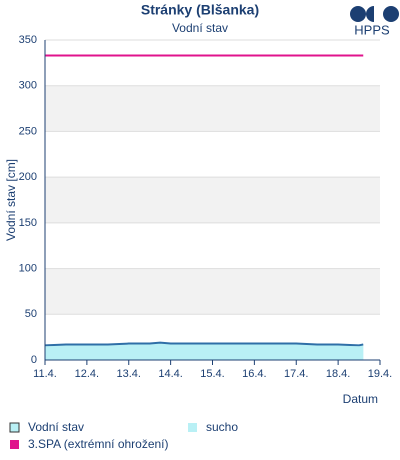 Image resolution: width=400 pixels, height=460 pixels. What do you see at coordinates (31, 314) in the screenshot?
I see `y-tick-label: 50` at bounding box center [31, 314].